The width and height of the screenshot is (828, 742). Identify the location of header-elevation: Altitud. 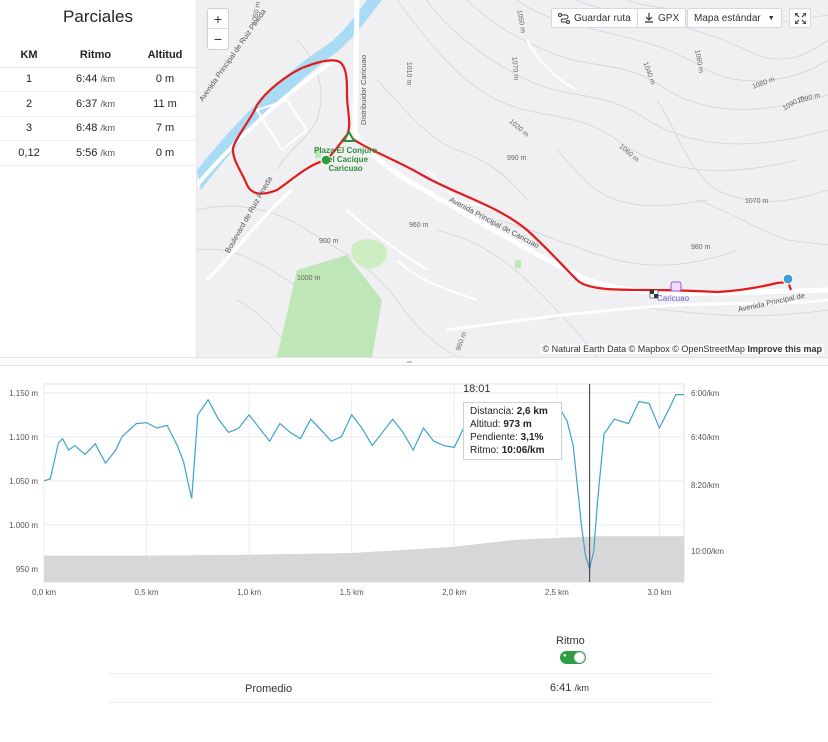
(165, 55).